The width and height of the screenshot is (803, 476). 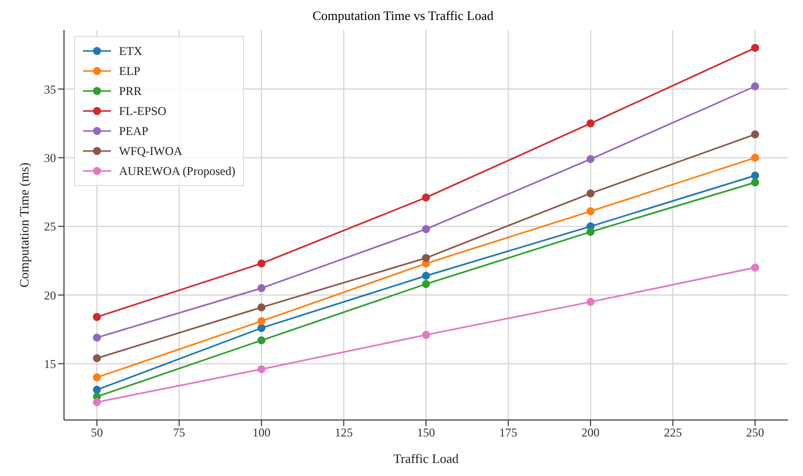 What do you see at coordinates (50, 89) in the screenshot?
I see `y-tick-label: 35` at bounding box center [50, 89].